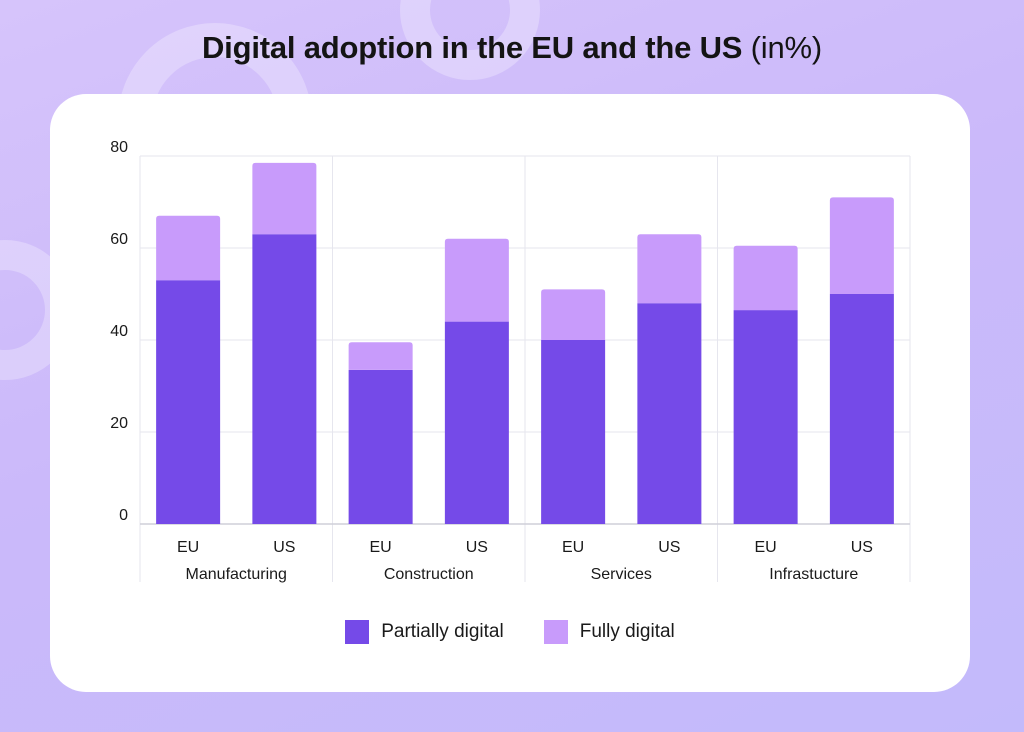 The width and height of the screenshot is (1024, 732). I want to click on y-tick-label-60: 60, so click(119, 239).